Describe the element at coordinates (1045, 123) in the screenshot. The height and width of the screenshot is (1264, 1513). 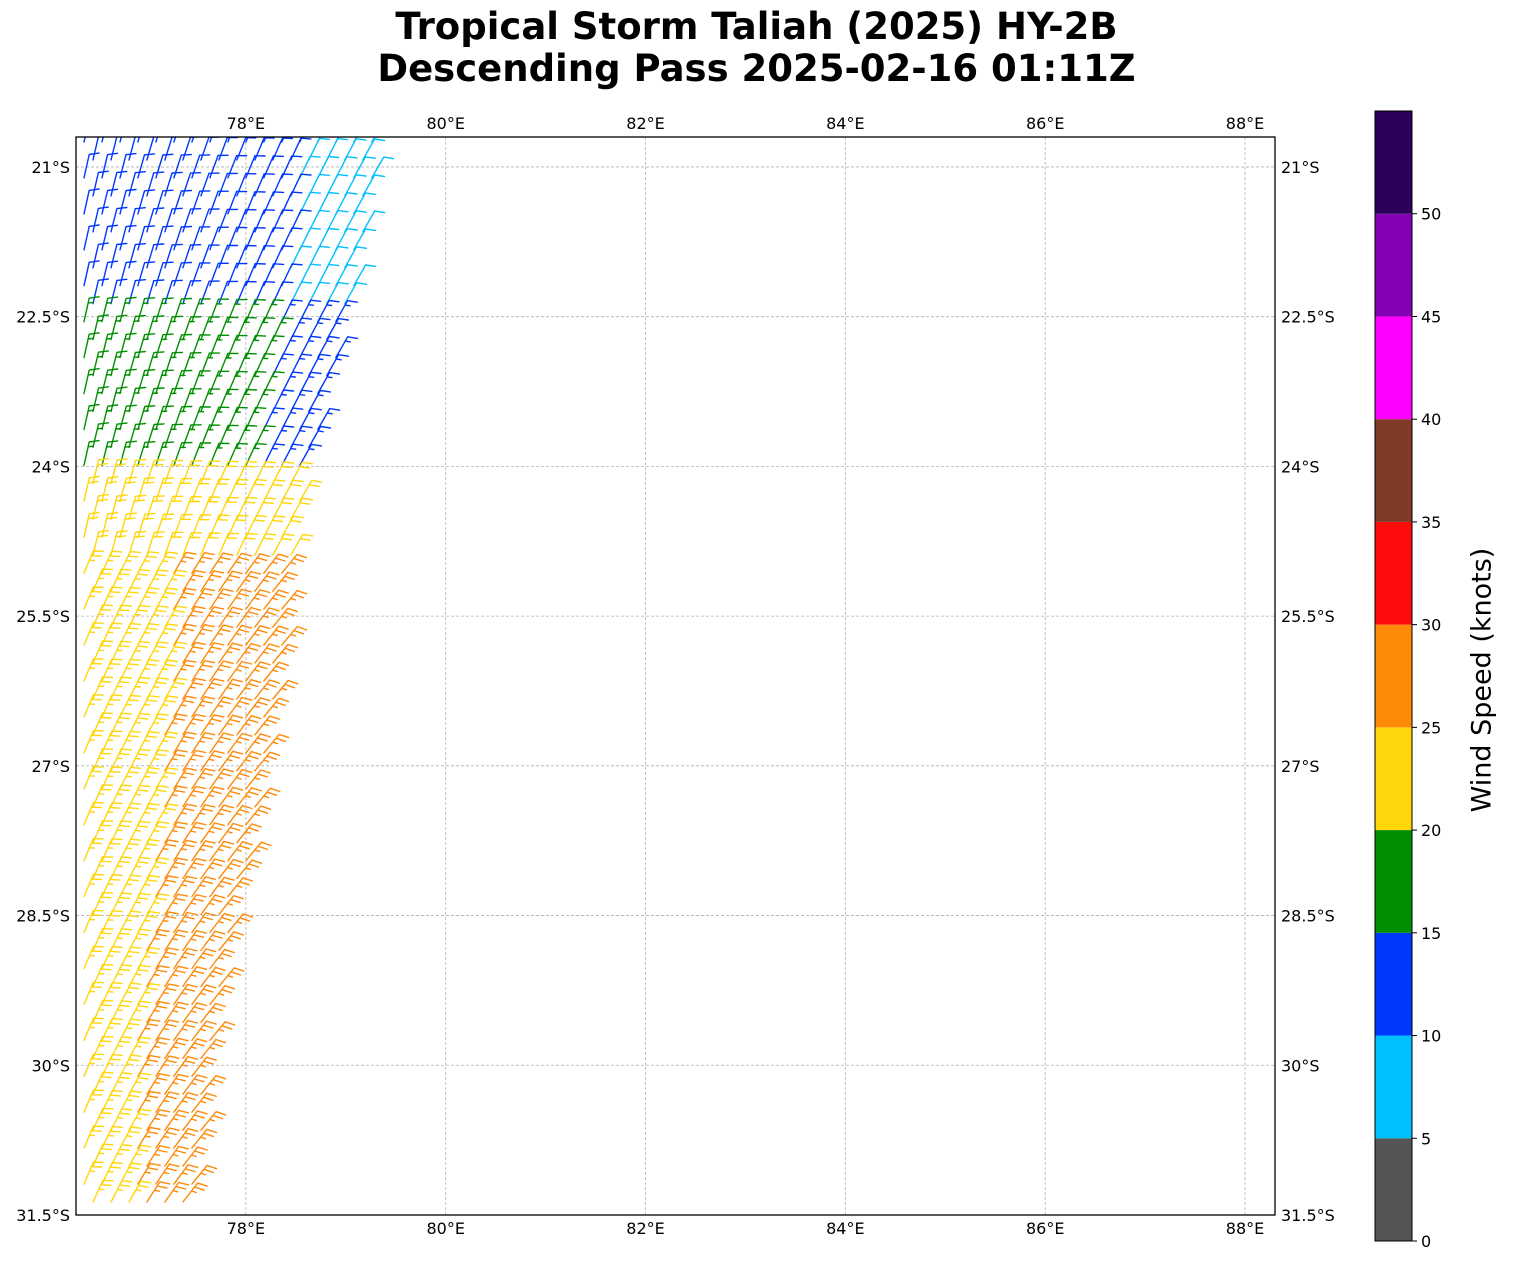
I see `lon-tick-label: 86°E` at that location.